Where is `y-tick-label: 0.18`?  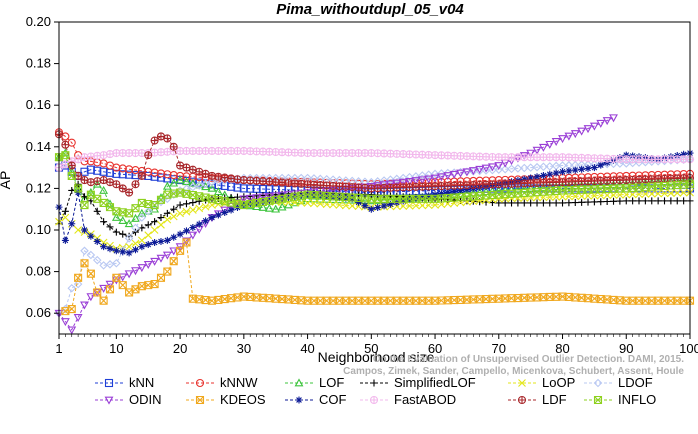 y-tick-label: 0.18 is located at coordinates (38, 63).